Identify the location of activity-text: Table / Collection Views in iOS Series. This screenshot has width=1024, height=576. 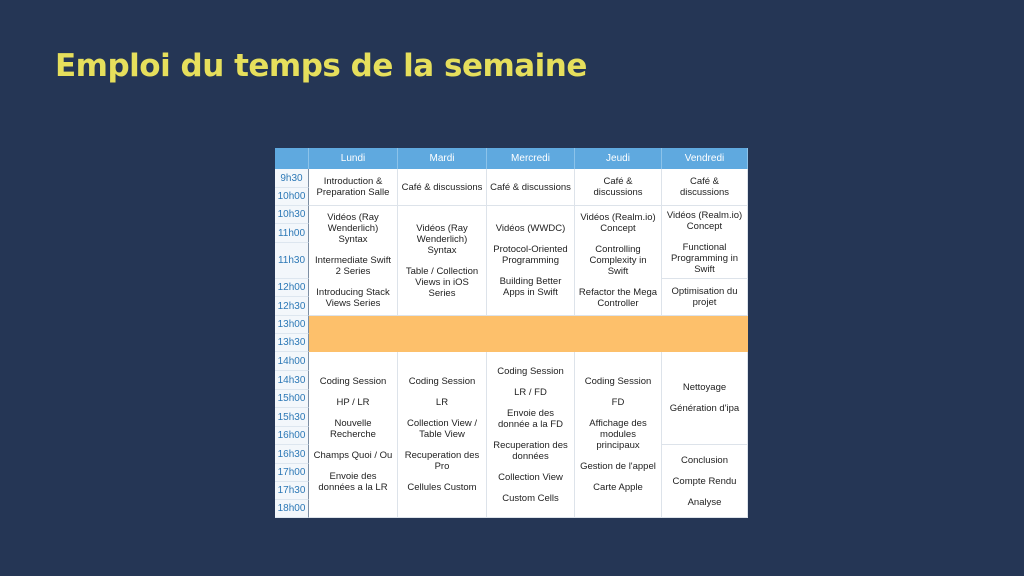
(442, 282).